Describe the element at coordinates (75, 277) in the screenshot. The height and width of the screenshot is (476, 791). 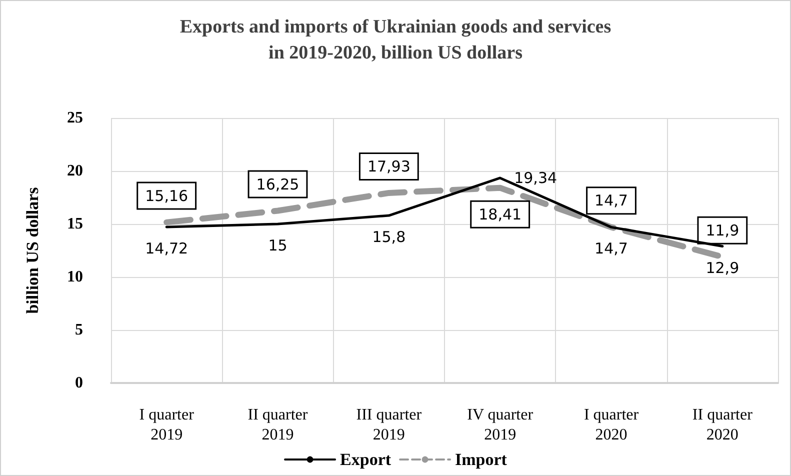
I see `y-tick-label: 10` at that location.